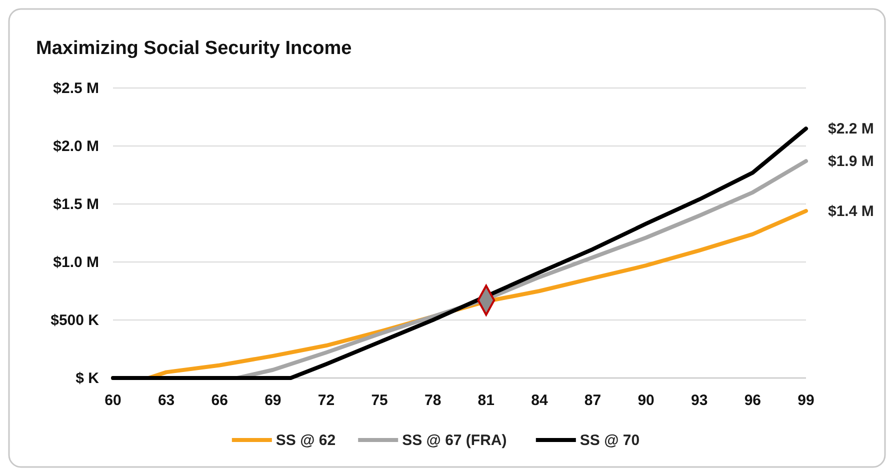  Describe the element at coordinates (454, 440) in the screenshot. I see `legend-label: SS @ 67 (FRA)` at that location.